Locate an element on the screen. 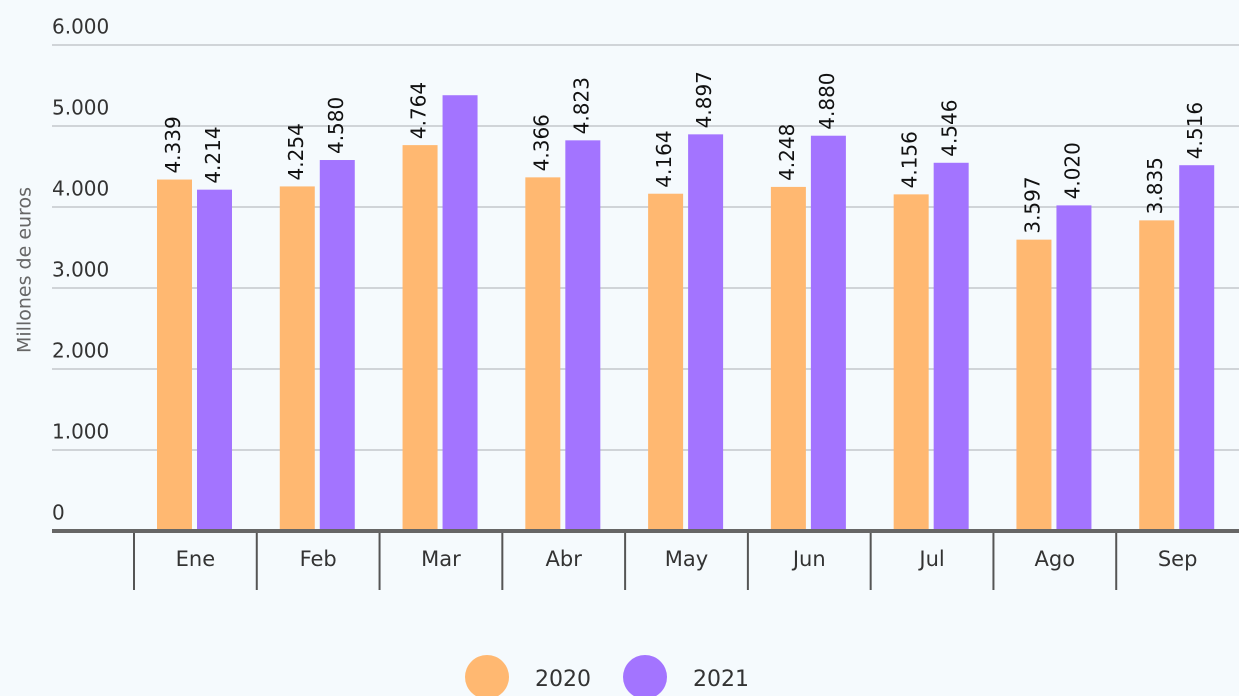 The width and height of the screenshot is (1239, 696). x-tick-label: Ene is located at coordinates (196, 559).